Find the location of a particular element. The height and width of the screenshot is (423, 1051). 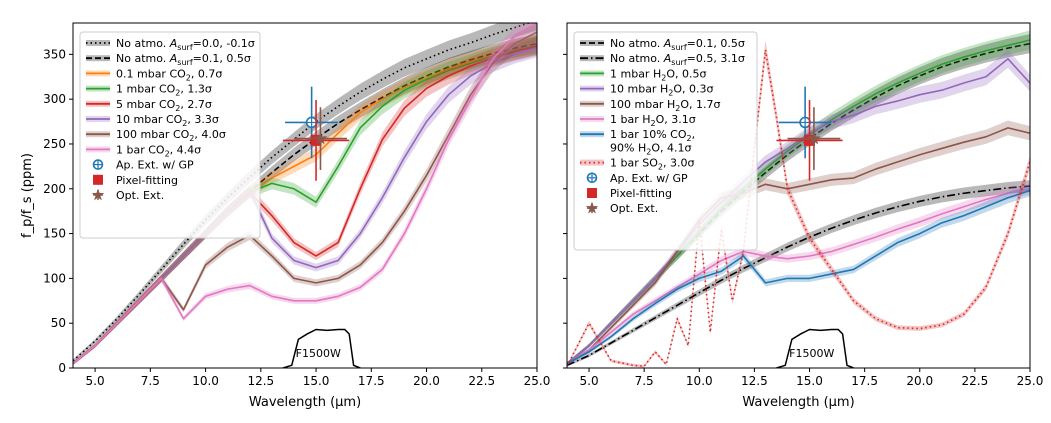

legend-entry-pixel-fitting-label: Pixel-fitting is located at coordinates (147, 180).